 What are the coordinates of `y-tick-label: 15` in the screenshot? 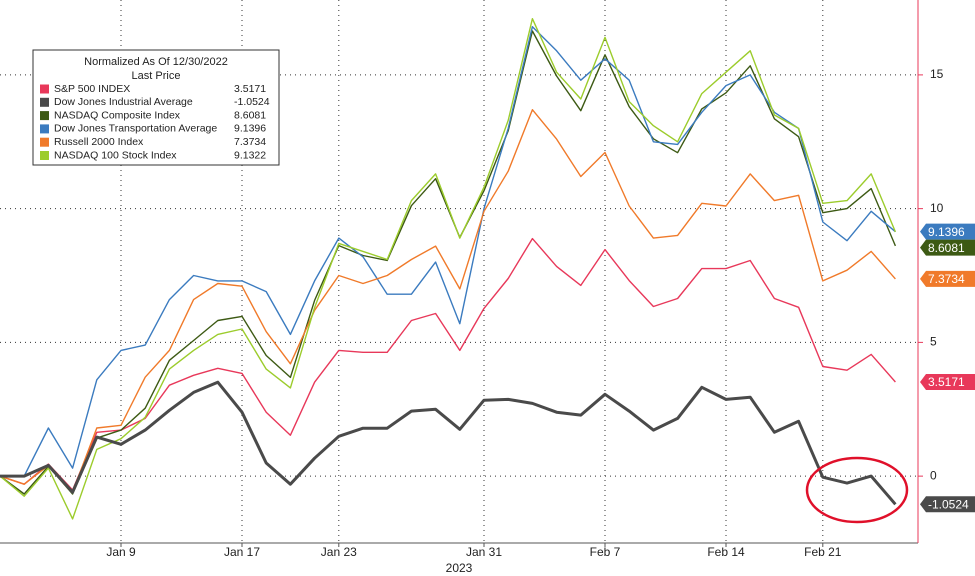 It's located at (937, 74).